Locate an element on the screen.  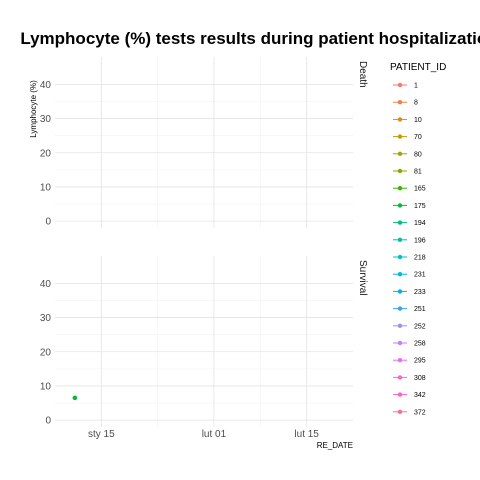
x-tick-label: lut 15 is located at coordinates (306, 434).